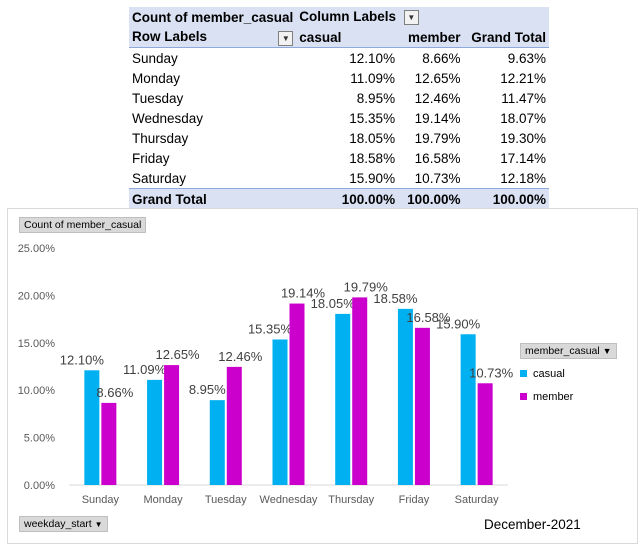 Image resolution: width=644 pixels, height=552 pixels. What do you see at coordinates (373, 78) in the screenshot?
I see `cell-casual: 11.09%` at bounding box center [373, 78].